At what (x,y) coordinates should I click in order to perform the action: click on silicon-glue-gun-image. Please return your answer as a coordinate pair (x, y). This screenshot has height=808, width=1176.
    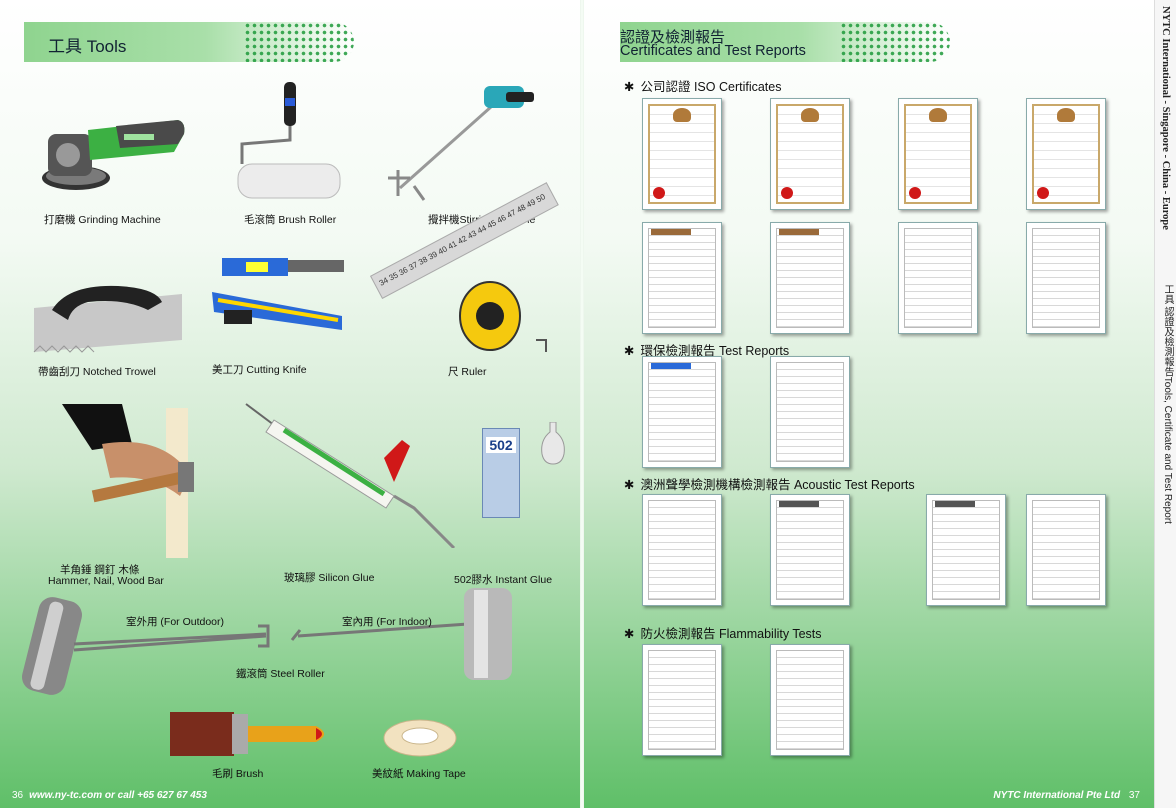
    Looking at the image, I should click on (350, 475).